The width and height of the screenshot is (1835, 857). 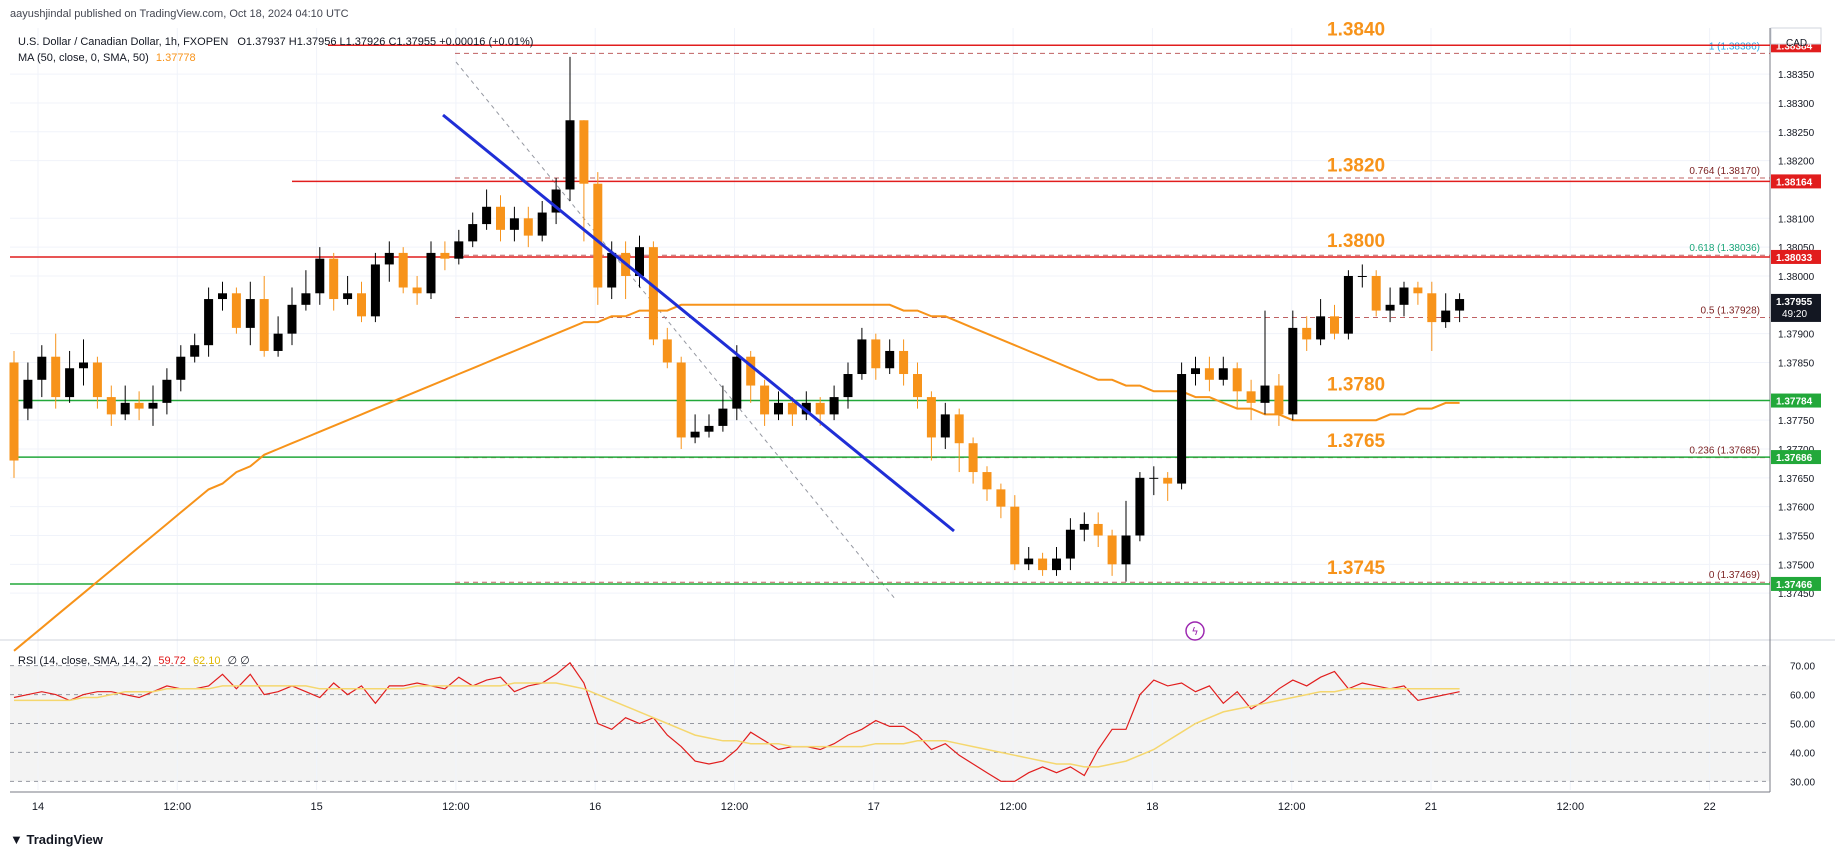 I want to click on price-tick-label: 1.38250, so click(x=1796, y=133).